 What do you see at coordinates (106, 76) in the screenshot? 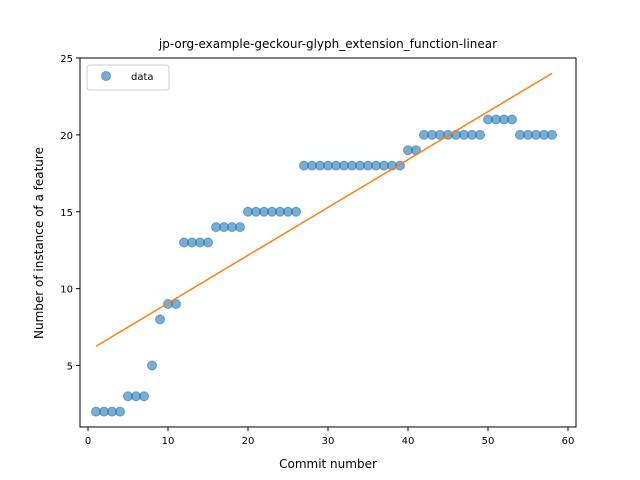
I see `legend-marker-data` at bounding box center [106, 76].